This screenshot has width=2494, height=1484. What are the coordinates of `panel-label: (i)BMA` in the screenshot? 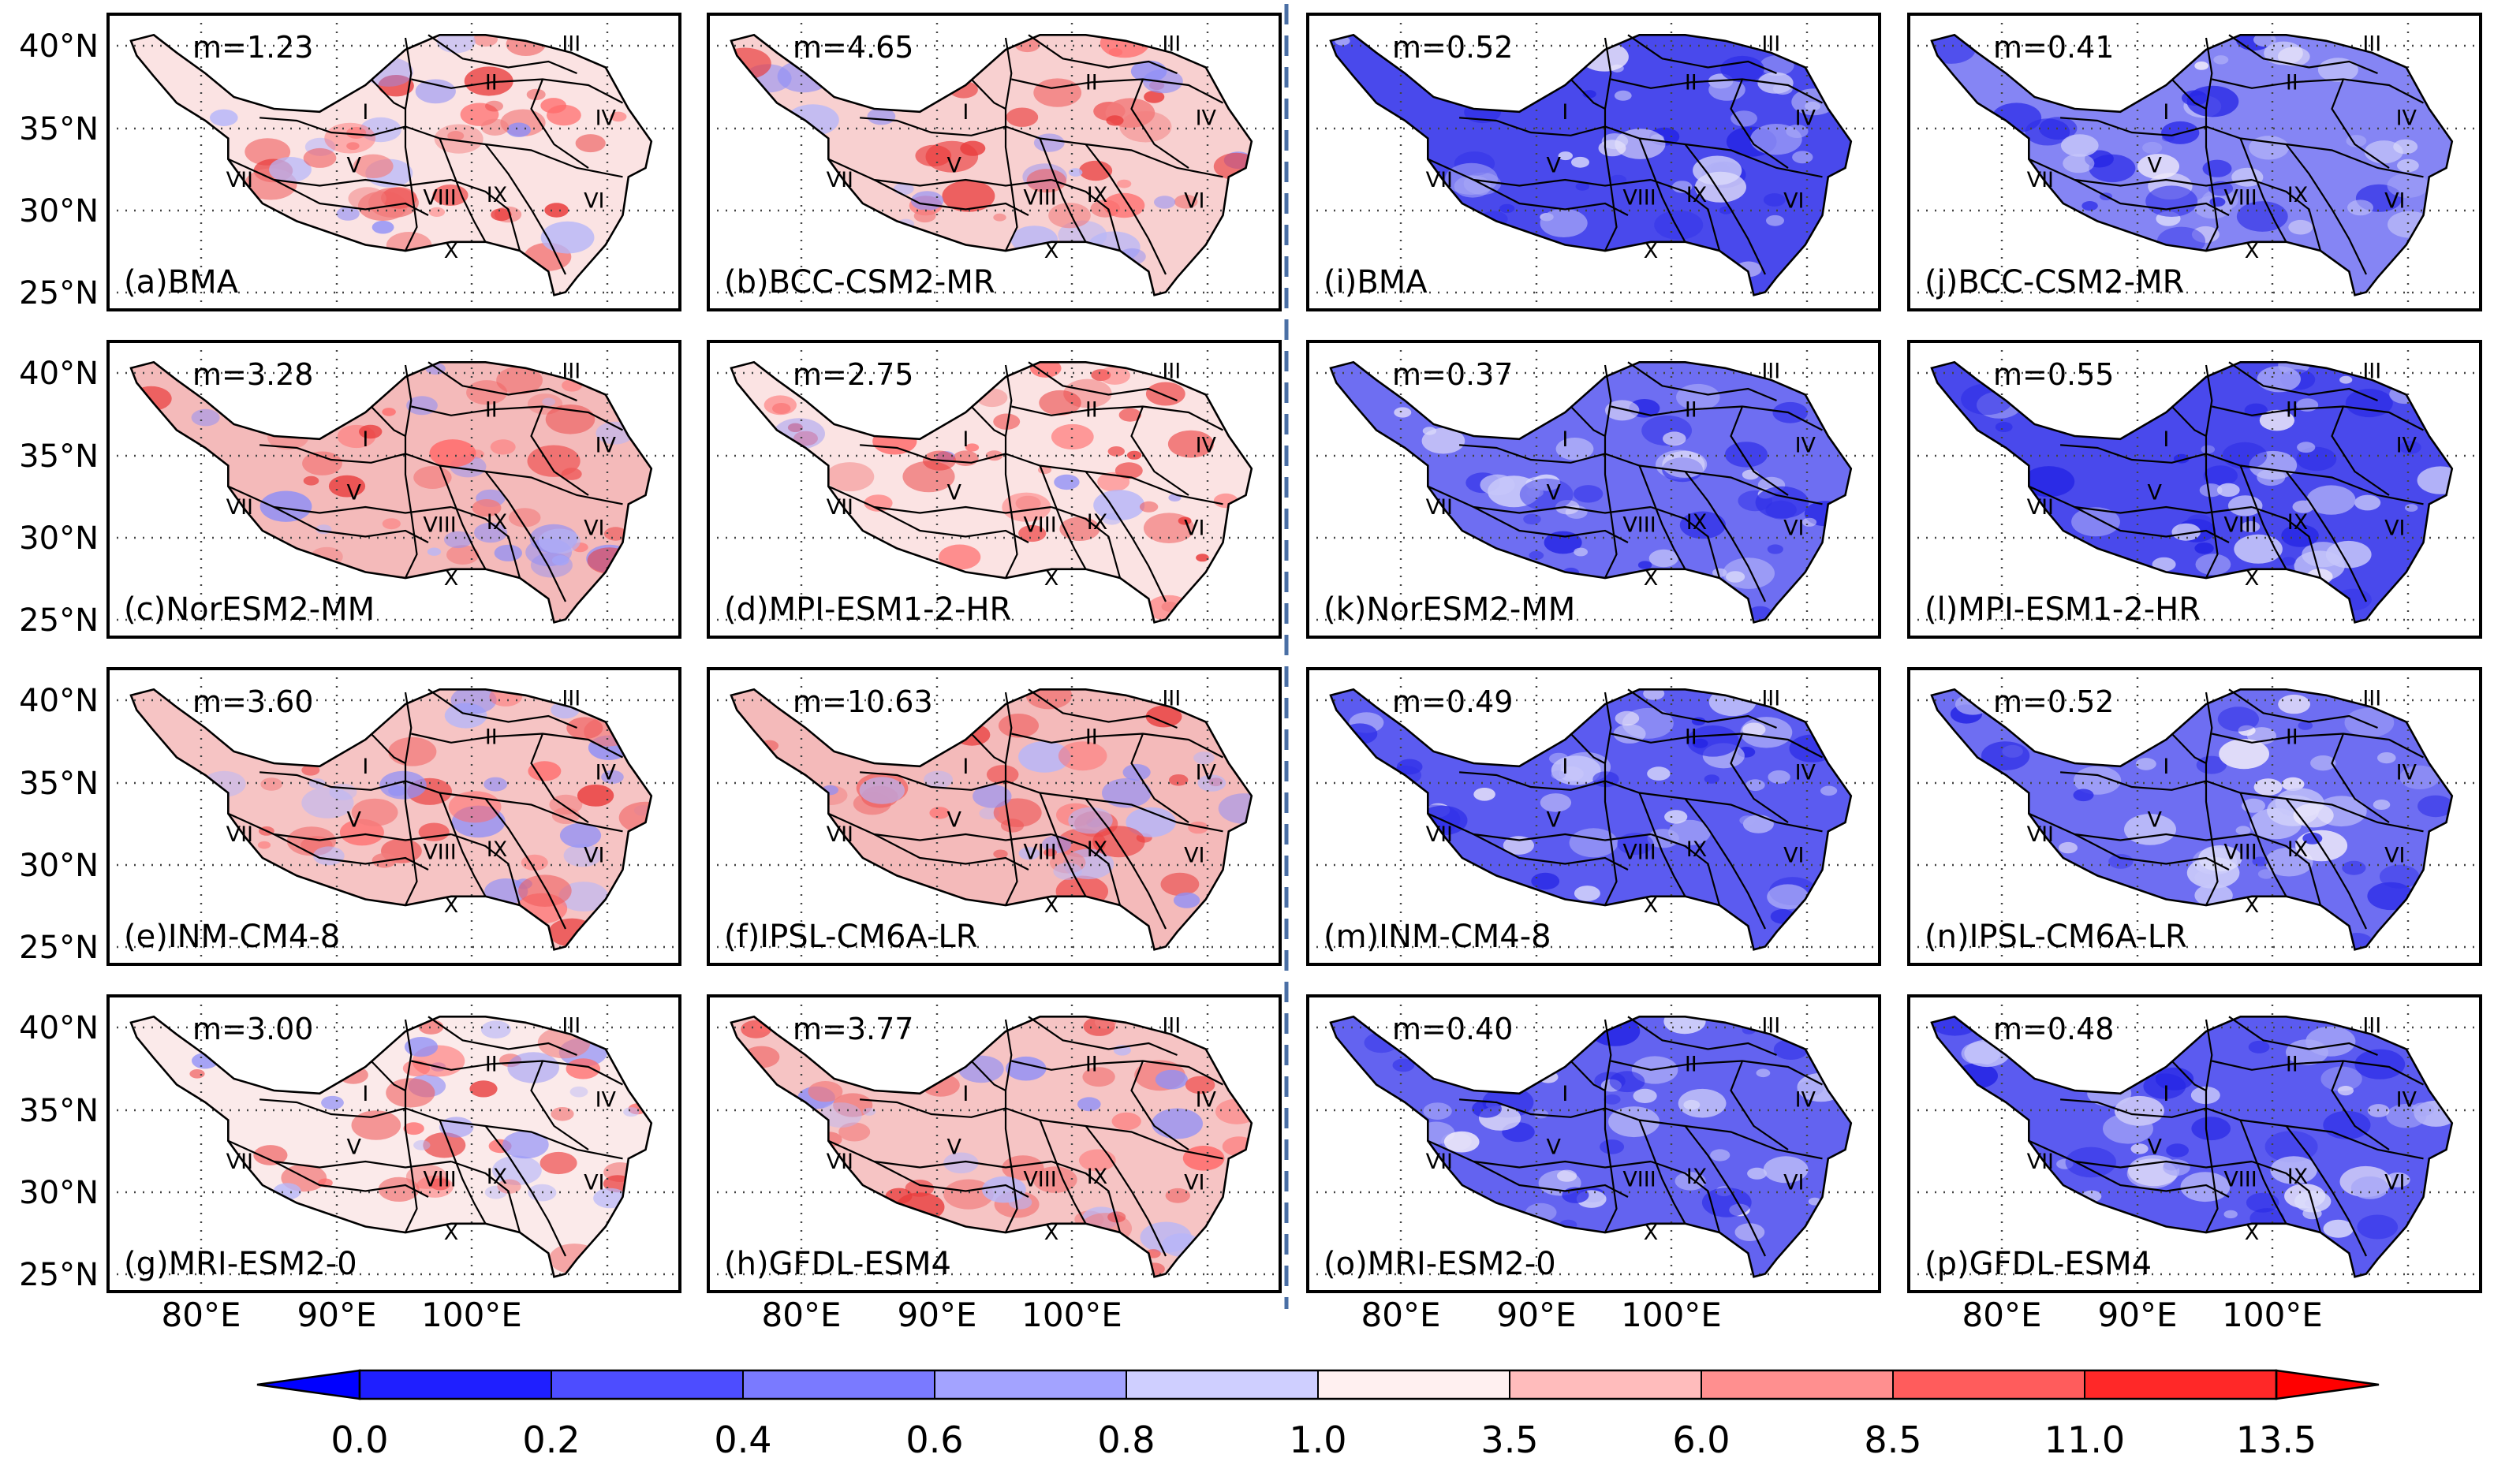 It's located at (1376, 282).